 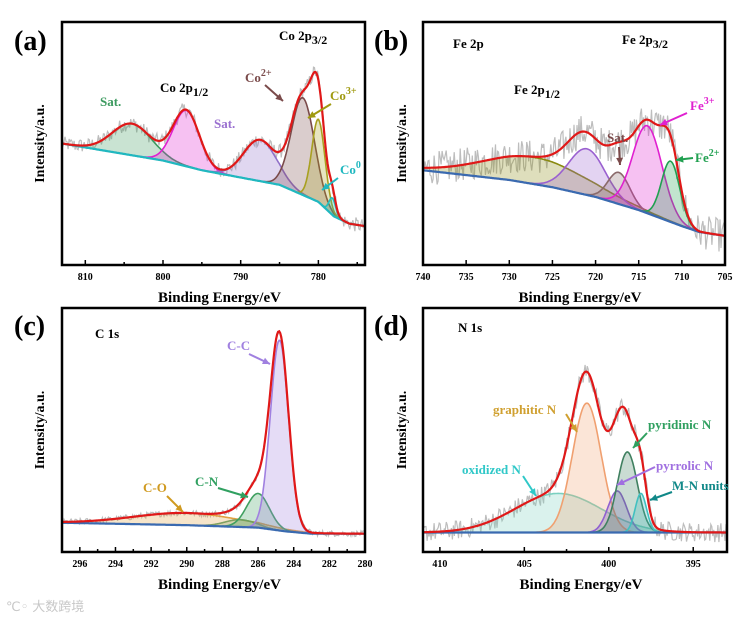 I want to click on x-tick-label: 286, so click(x=258, y=564).